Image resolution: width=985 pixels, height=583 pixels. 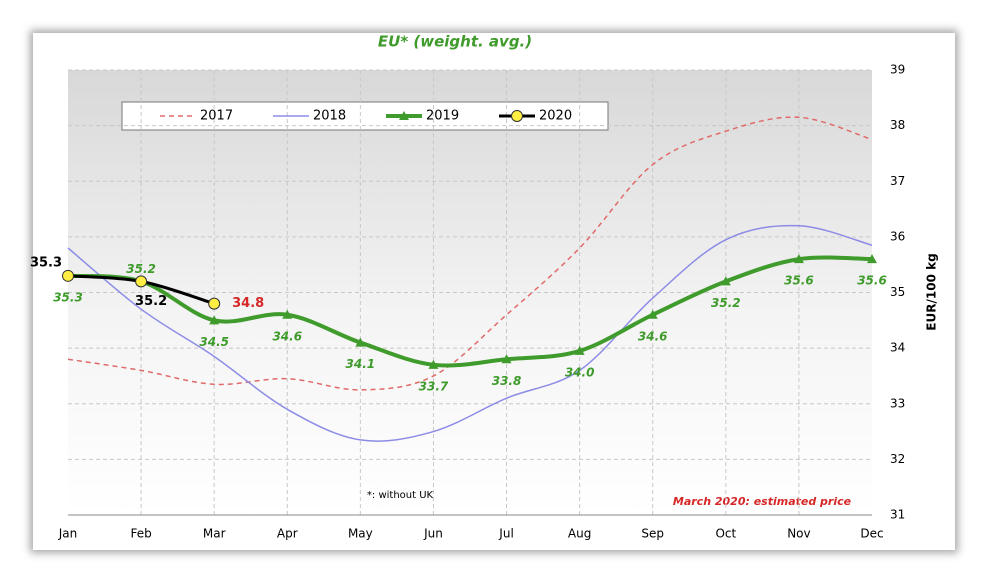 What do you see at coordinates (798, 534) in the screenshot?
I see `x-tick-label: Nov` at bounding box center [798, 534].